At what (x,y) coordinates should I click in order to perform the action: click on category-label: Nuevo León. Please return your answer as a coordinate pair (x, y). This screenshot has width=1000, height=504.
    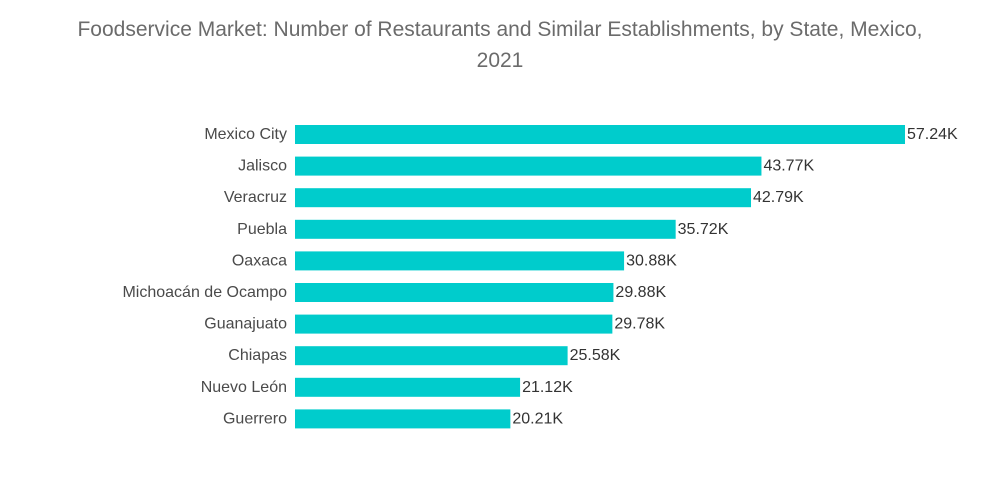
    Looking at the image, I should click on (244, 387).